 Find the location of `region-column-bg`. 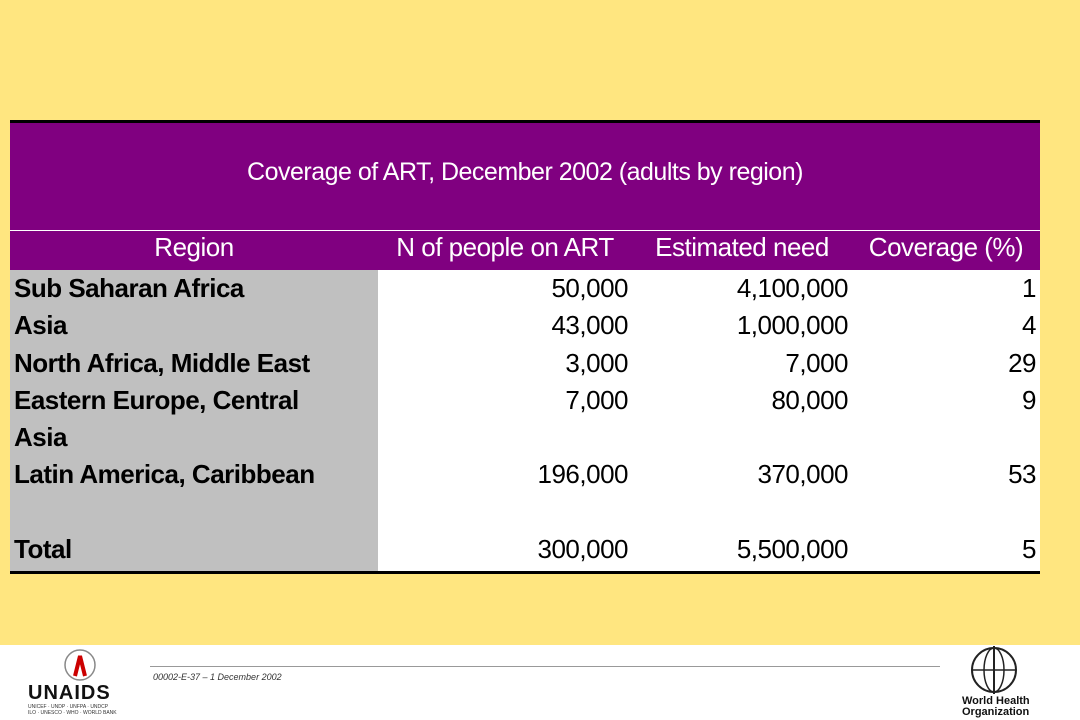

region-column-bg is located at coordinates (194, 421).